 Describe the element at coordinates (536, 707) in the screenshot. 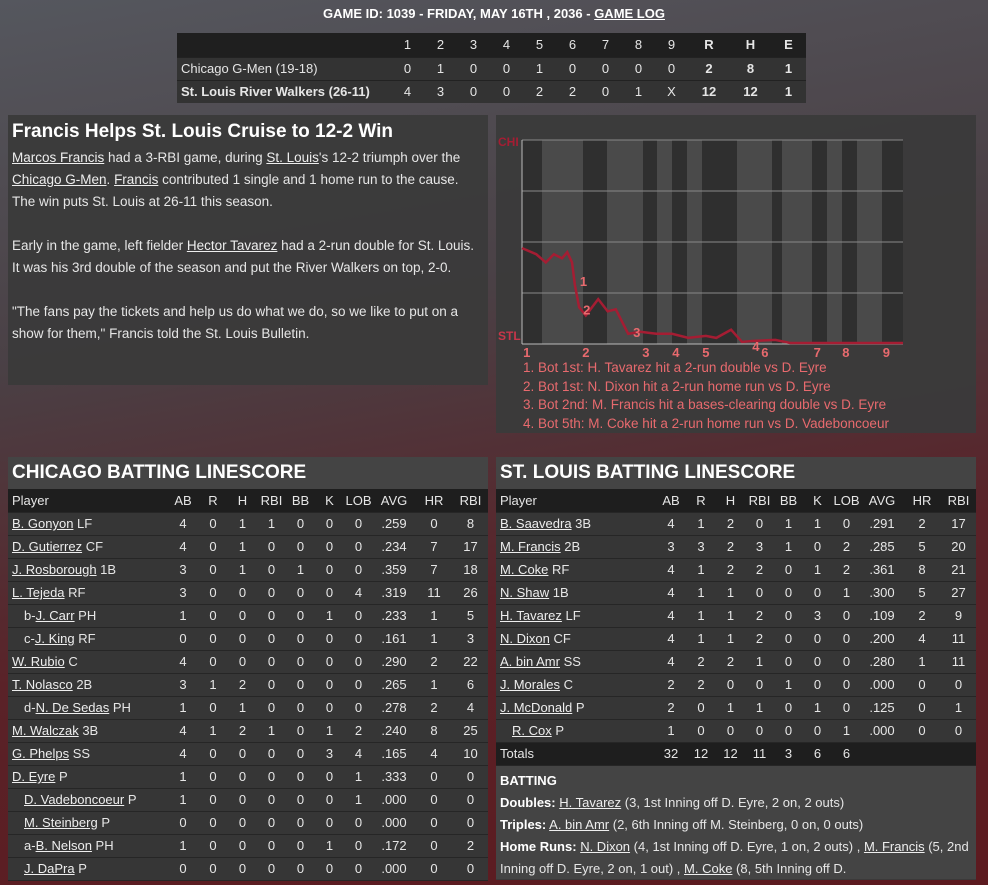

I see `player-link: J. McDonald` at that location.